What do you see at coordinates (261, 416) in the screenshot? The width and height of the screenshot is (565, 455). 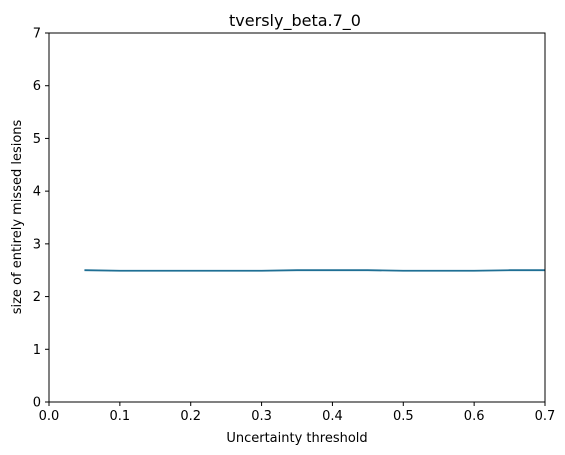 I see `x-tick-label: 0.3` at bounding box center [261, 416].